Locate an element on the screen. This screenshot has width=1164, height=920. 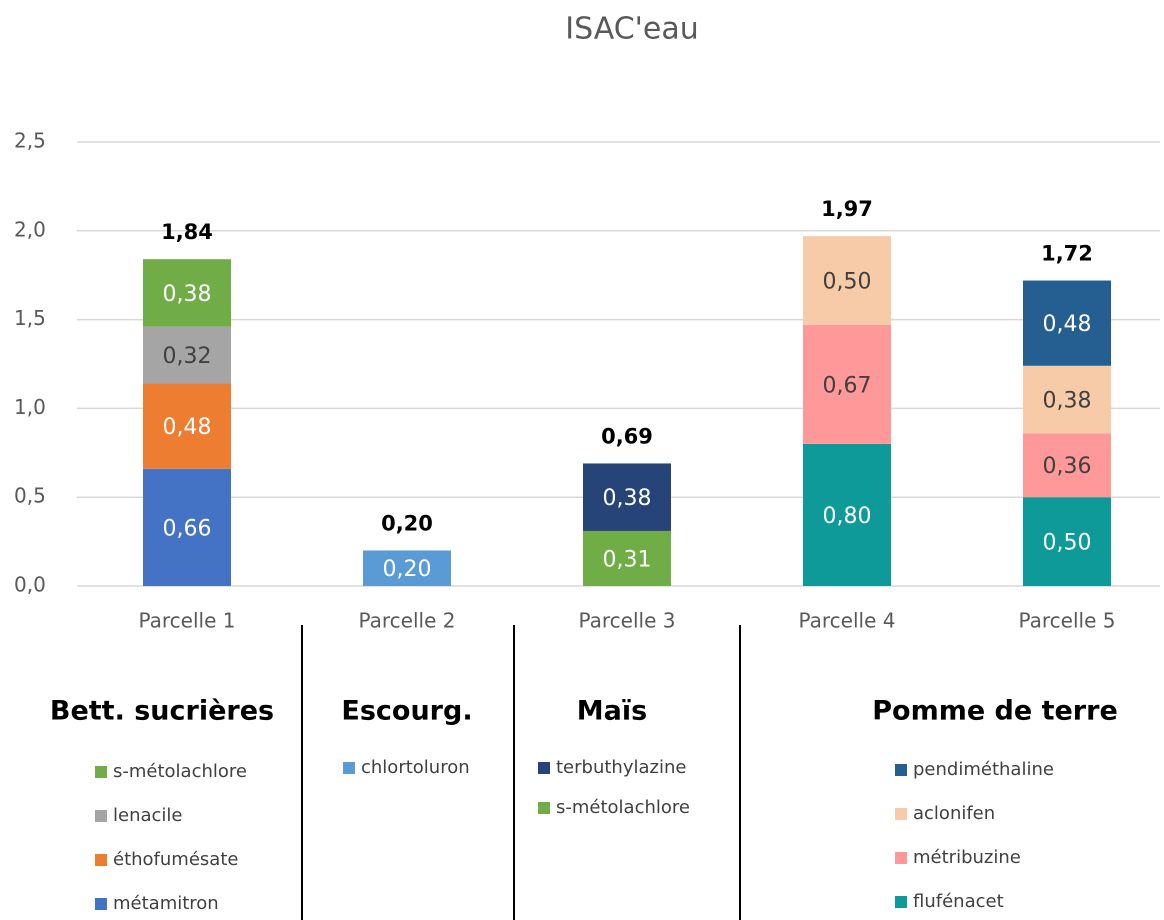
x-tick-label: Parcelle 3 is located at coordinates (626, 621).